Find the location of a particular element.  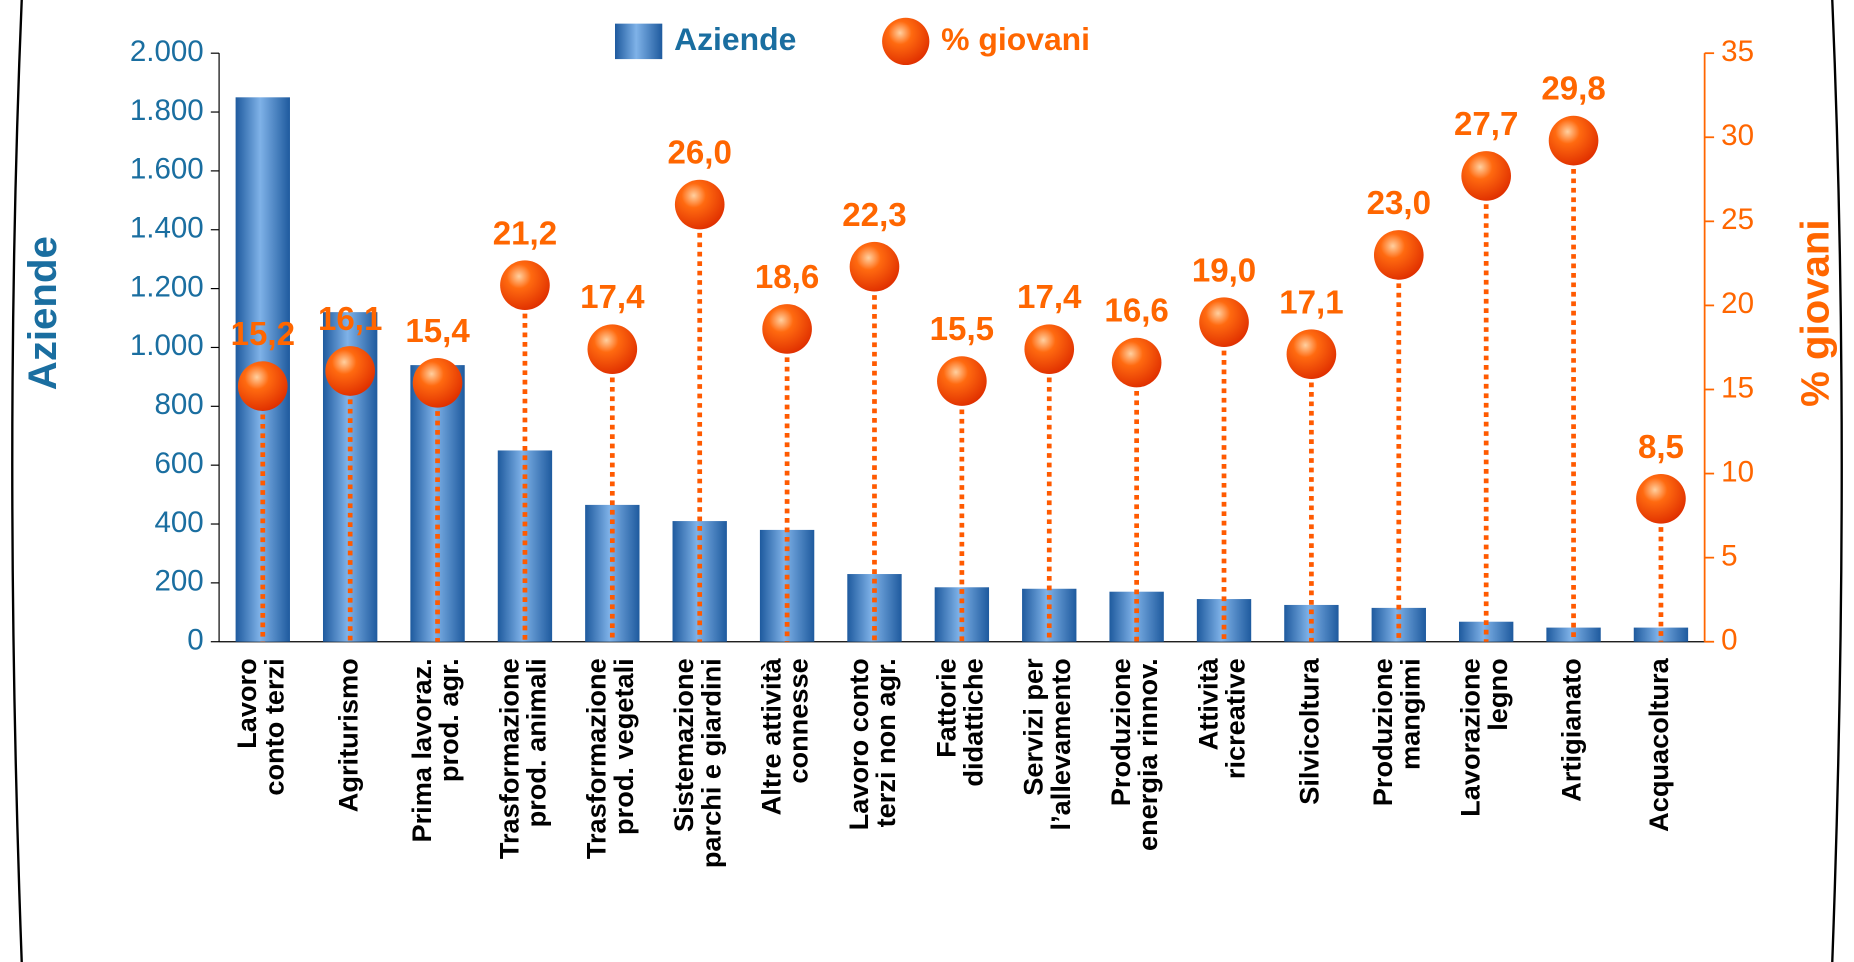

x-tick-label: Silvicoltura is located at coordinates (1309, 730).